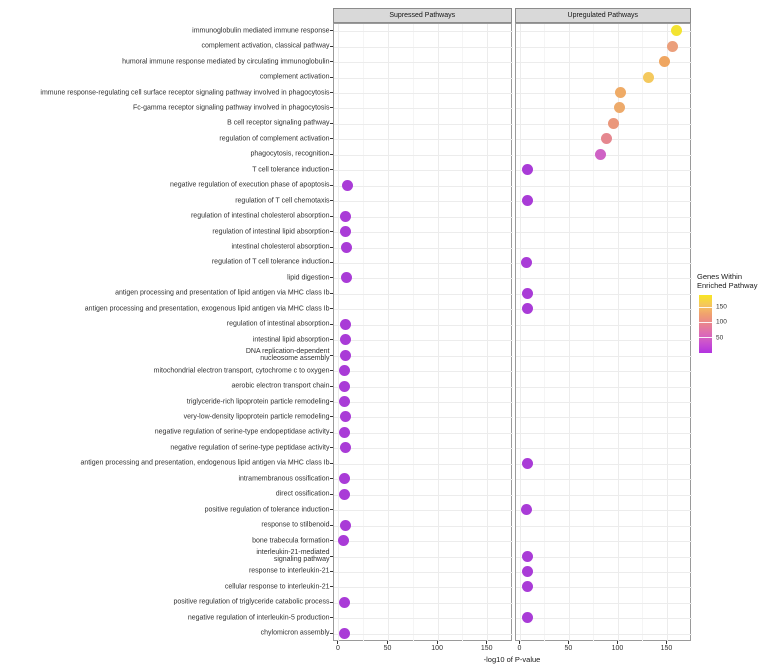 Image resolution: width=766 pixels, height=666 pixels. Describe the element at coordinates (278, 324) in the screenshot. I see `pathway-label: regulation of intestinal absorption` at that location.